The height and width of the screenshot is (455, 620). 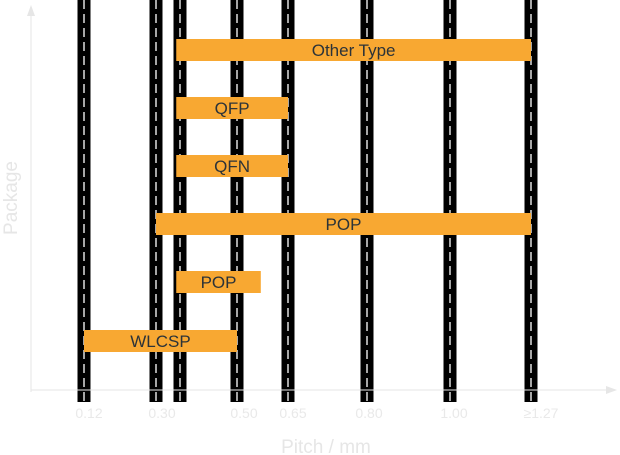 I want to click on bar-label: QFP, so click(x=232, y=108).